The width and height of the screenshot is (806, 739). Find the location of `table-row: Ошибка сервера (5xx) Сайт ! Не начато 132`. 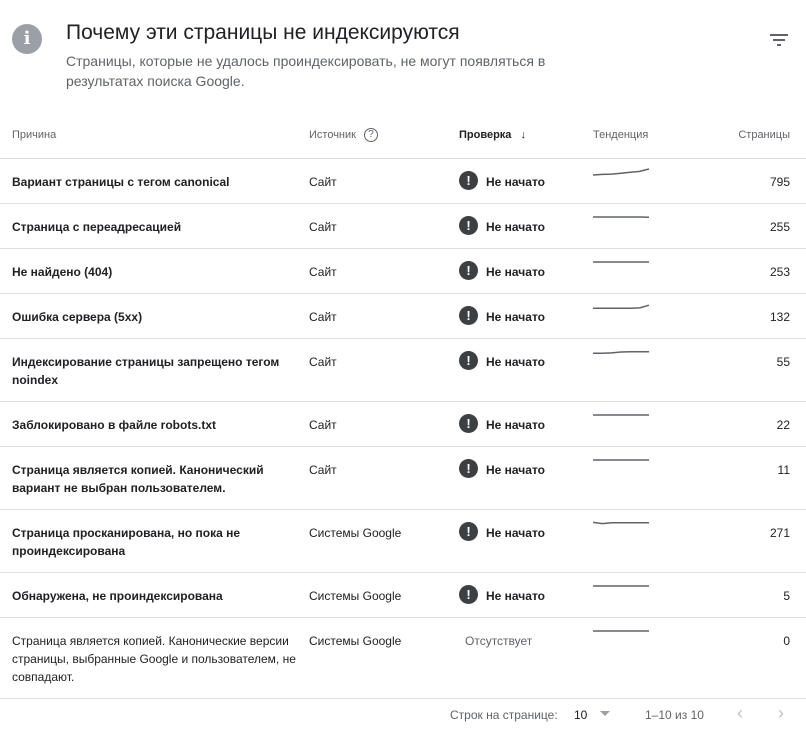

table-row: Ошибка сервера (5xx) Сайт ! Не начато 132 is located at coordinates (403, 316).